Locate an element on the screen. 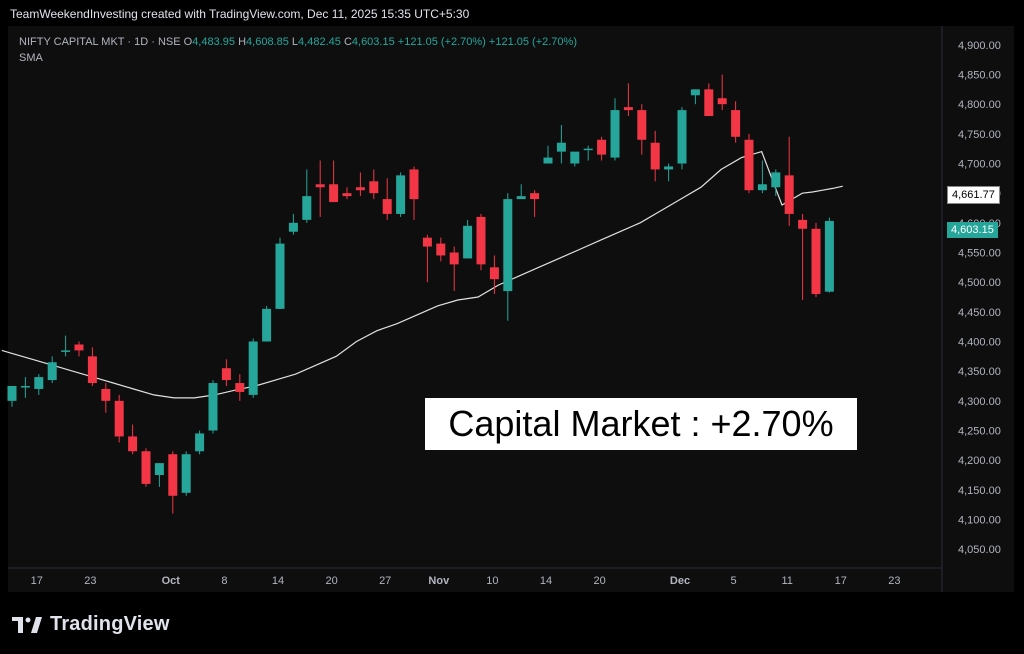 The image size is (1024, 654). change-value: +121.05 (+2.70%) is located at coordinates (441, 42).